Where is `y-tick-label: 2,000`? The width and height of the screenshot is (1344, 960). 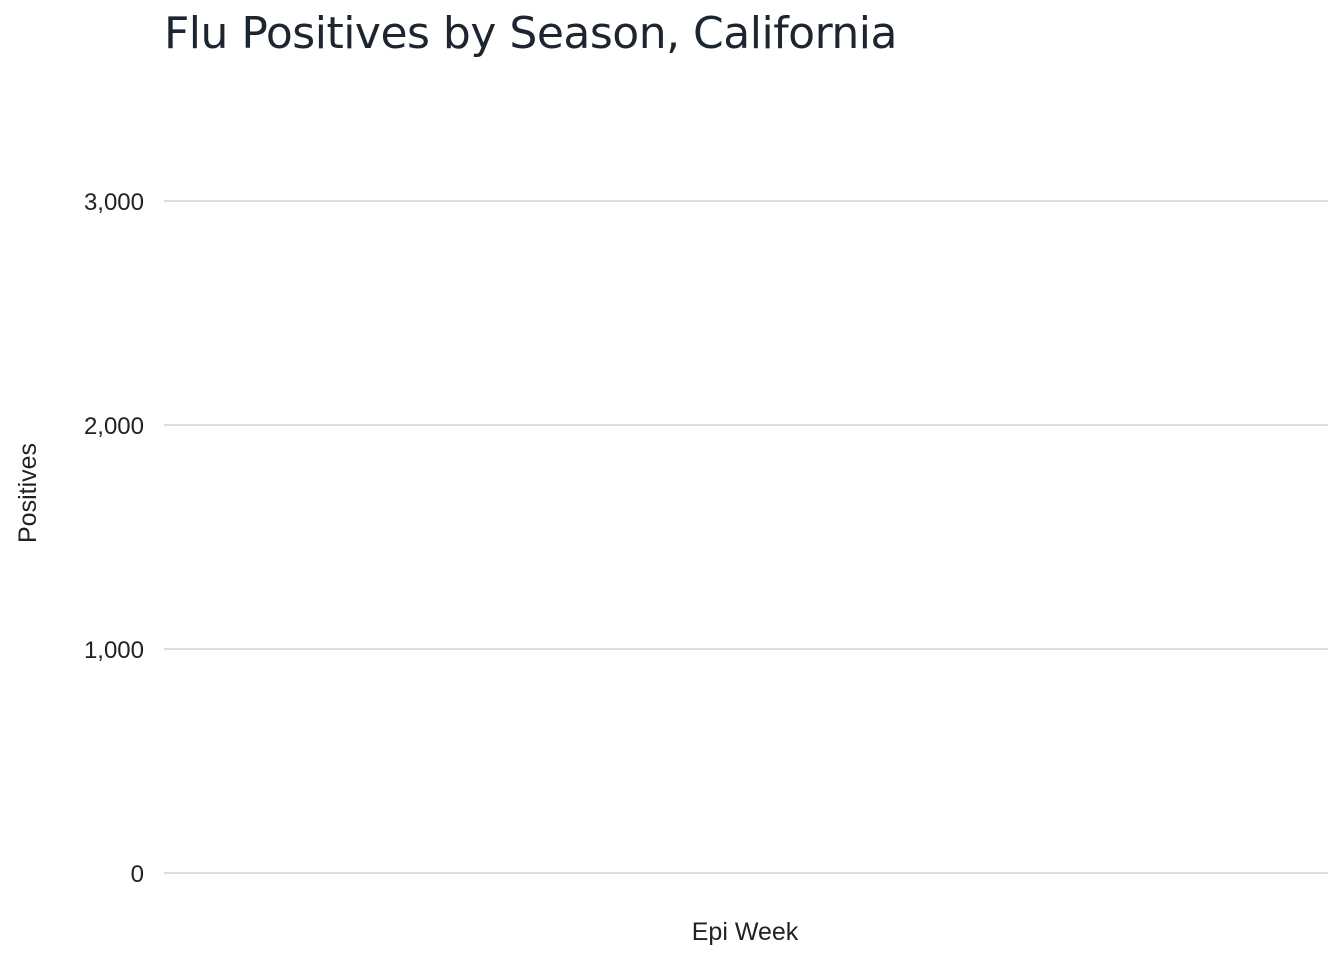 y-tick-label: 2,000 is located at coordinates (114, 426).